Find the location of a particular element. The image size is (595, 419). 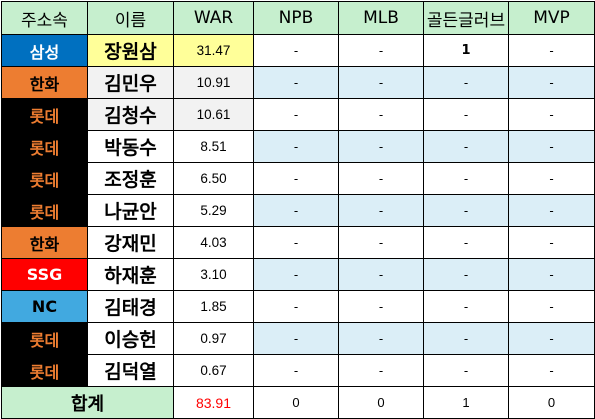

header-mlb: MLB is located at coordinates (381, 18).